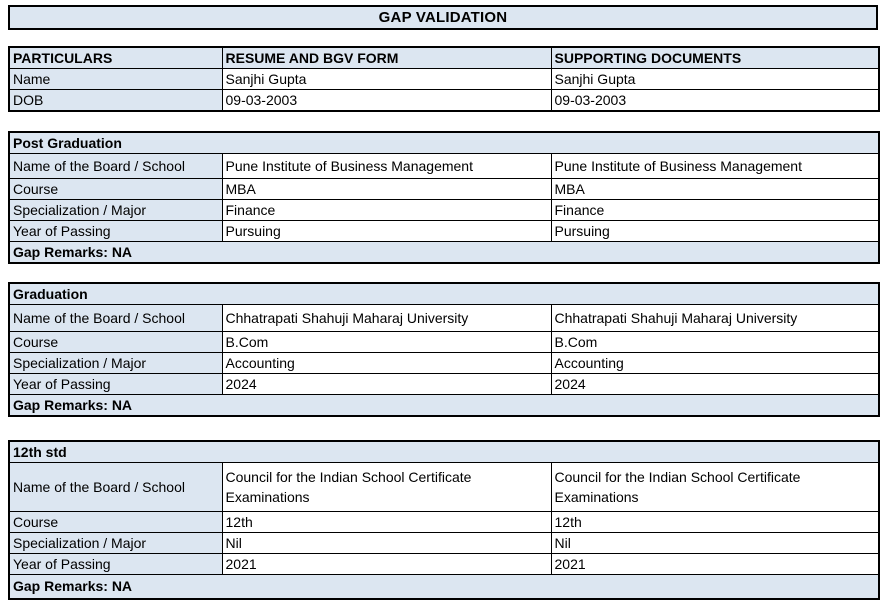 The image size is (887, 600). I want to click on table-row: Specialization / Major Finance Finance, so click(444, 210).